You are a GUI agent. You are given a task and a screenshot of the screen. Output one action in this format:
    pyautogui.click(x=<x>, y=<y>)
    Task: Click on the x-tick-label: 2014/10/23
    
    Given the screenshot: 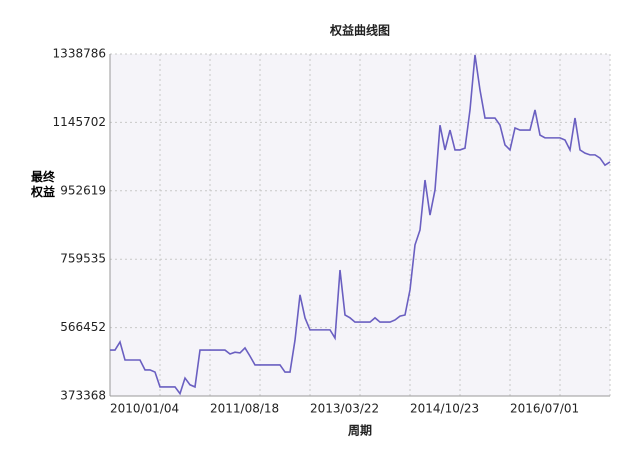 What is the action you would take?
    pyautogui.click(x=444, y=409)
    